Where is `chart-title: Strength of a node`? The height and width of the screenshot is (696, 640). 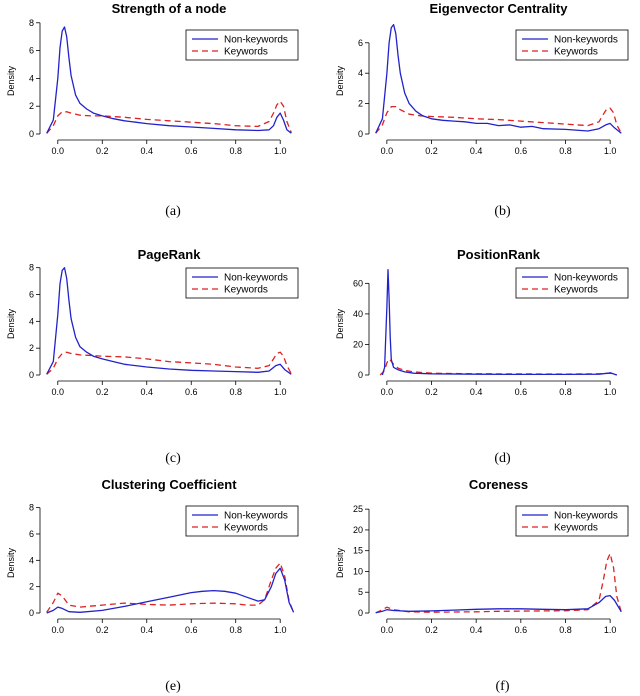 chart-title: Strength of a node is located at coordinates (169, 8).